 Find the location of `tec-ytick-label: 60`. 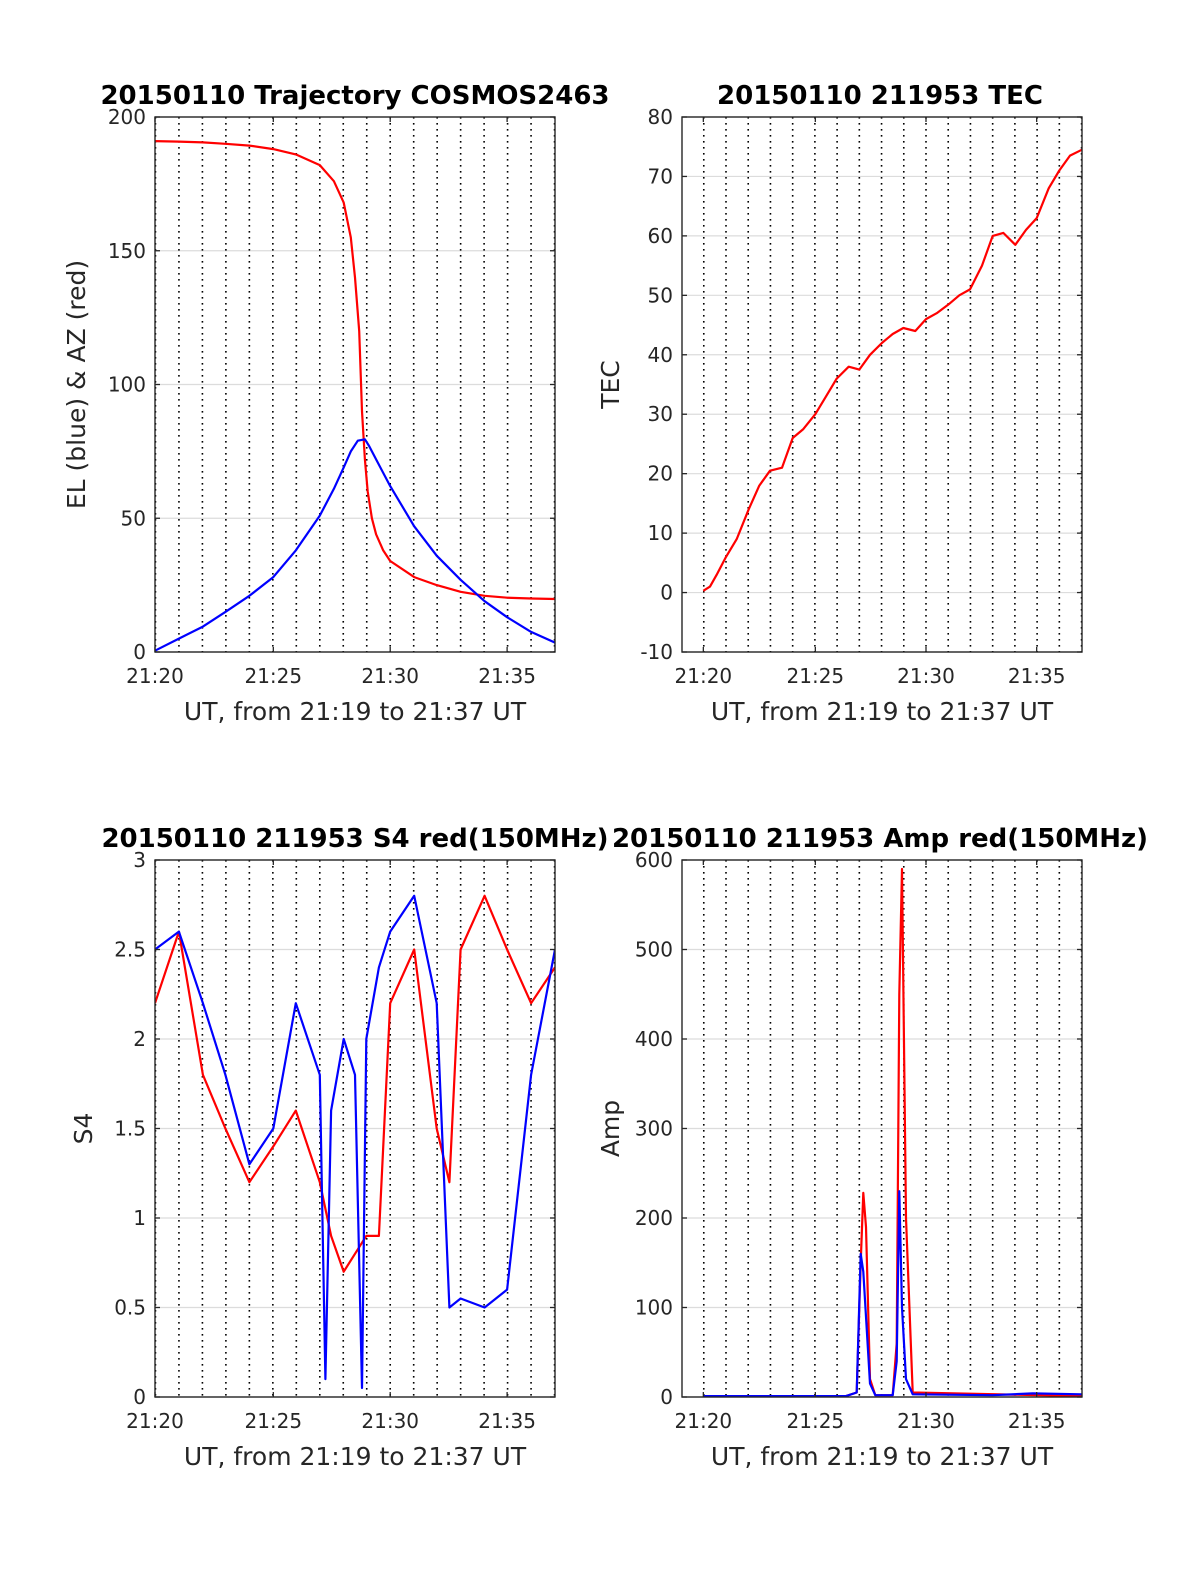

tec-ytick-label: 60 is located at coordinates (660, 236).